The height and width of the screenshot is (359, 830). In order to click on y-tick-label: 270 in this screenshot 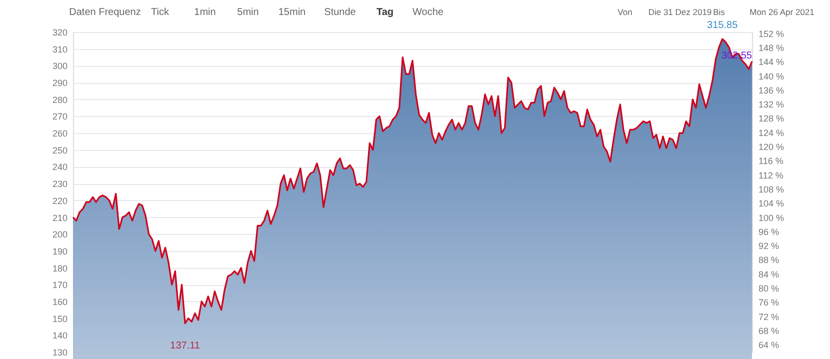, I will do `click(60, 117)`.